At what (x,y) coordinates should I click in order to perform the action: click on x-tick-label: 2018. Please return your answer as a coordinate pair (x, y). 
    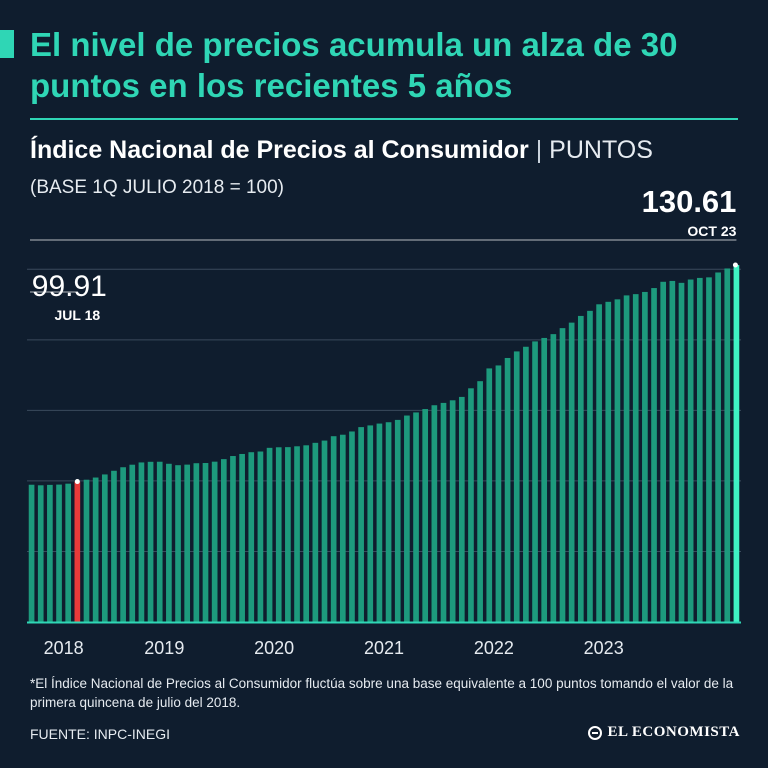
    Looking at the image, I should click on (64, 648).